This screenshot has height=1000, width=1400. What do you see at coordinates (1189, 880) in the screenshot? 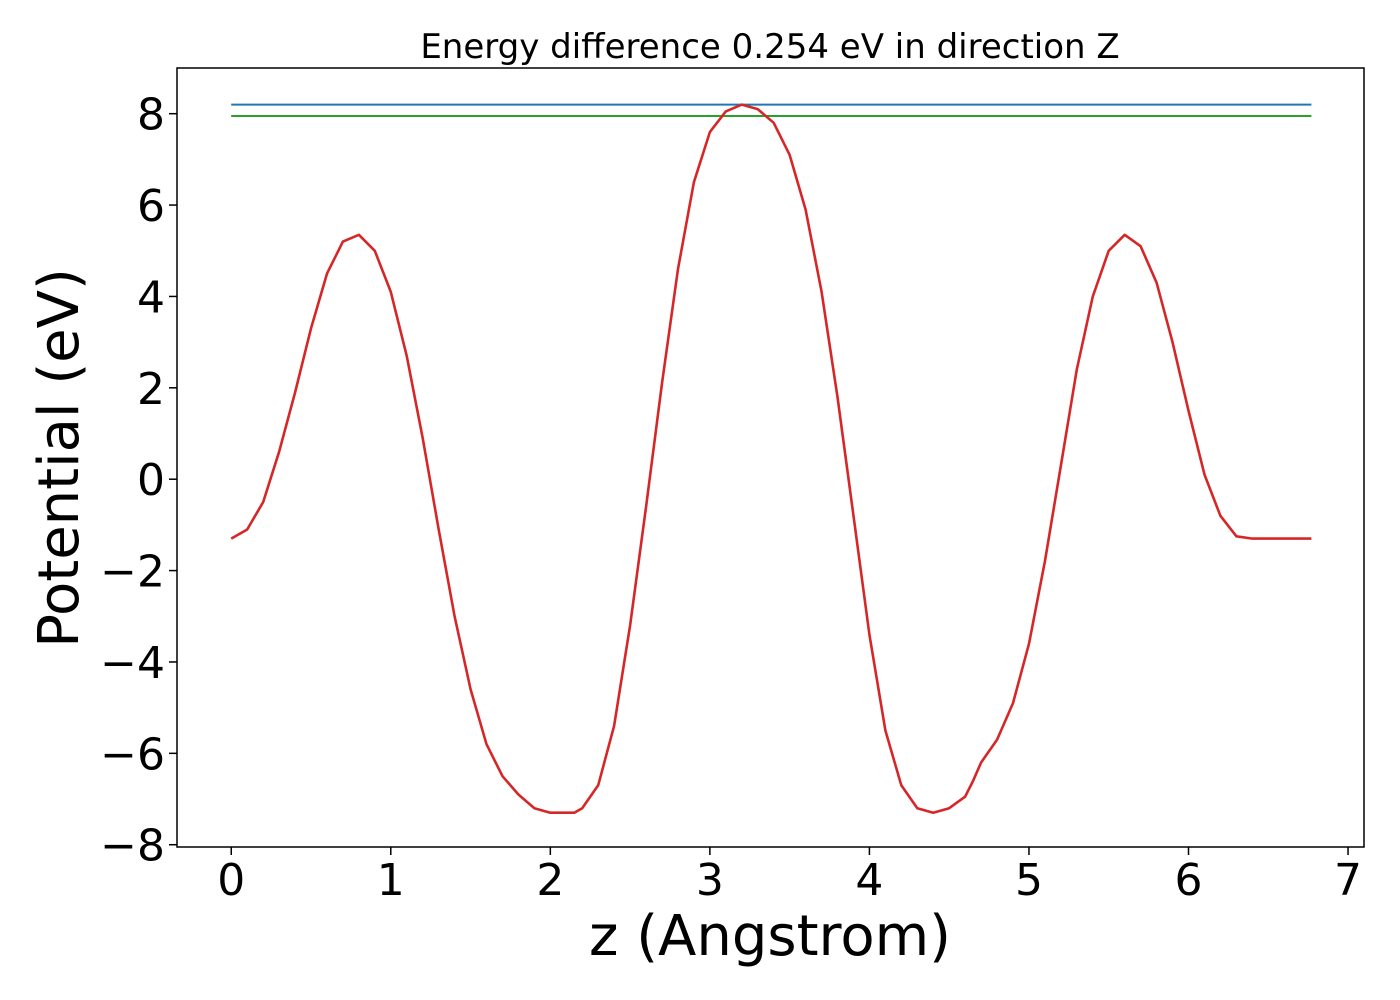
I see `x-tick-label: 6` at bounding box center [1189, 880].